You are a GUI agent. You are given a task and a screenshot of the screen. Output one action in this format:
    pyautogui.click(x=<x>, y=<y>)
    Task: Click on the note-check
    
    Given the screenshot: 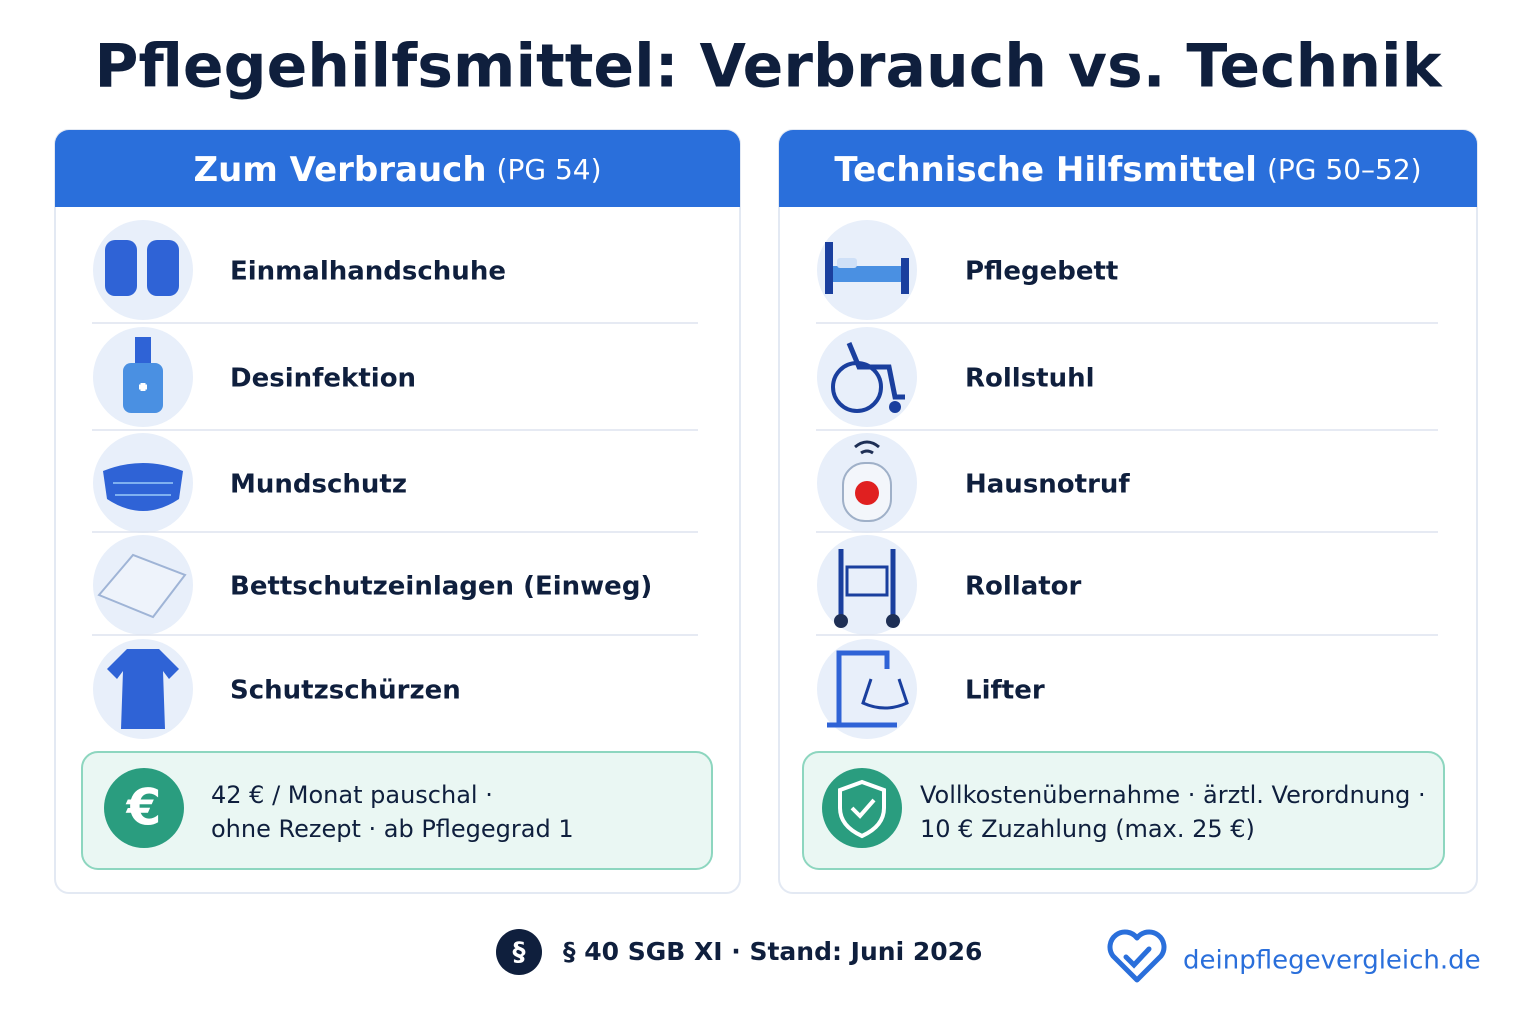 What is the action you would take?
    pyautogui.click(x=863, y=808)
    